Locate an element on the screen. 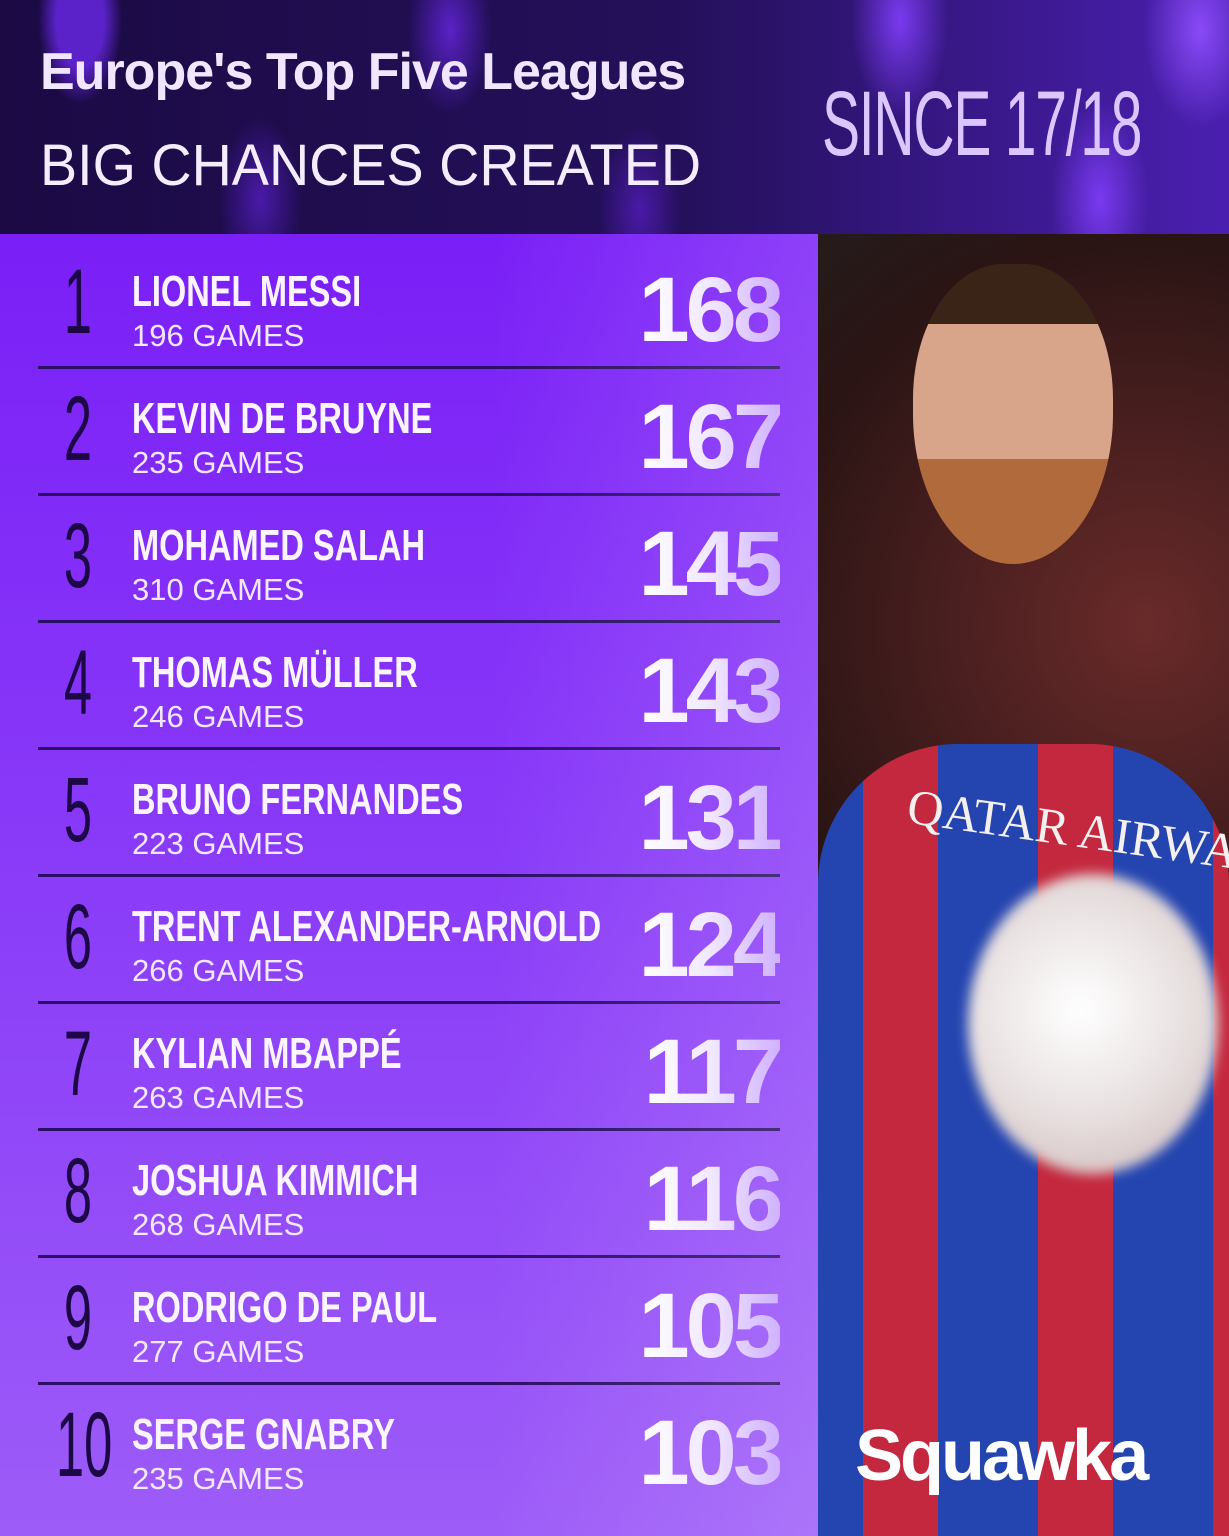 This screenshot has width=1229, height=1536. big-chances-value: 145 is located at coordinates (711, 564).